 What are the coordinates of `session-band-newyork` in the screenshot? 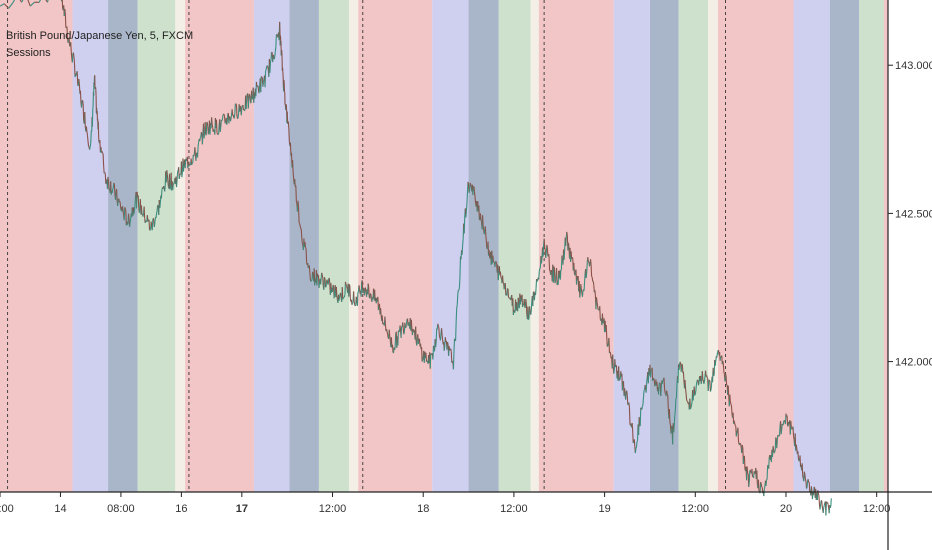 It's located at (873, 246).